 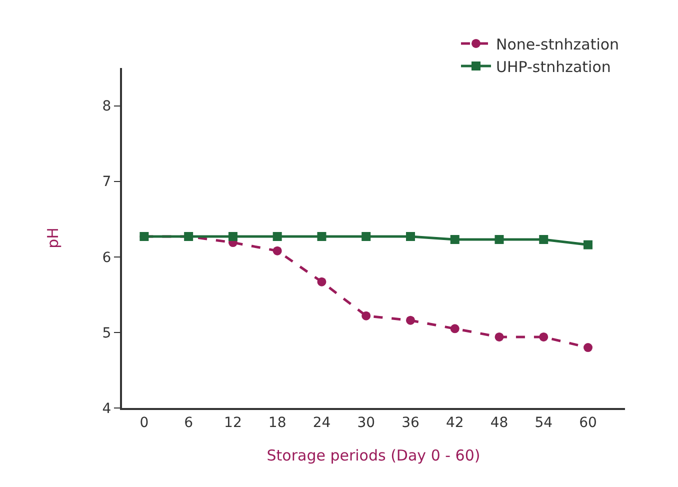 What do you see at coordinates (366, 422) in the screenshot?
I see `x-tick-label: 30` at bounding box center [366, 422].